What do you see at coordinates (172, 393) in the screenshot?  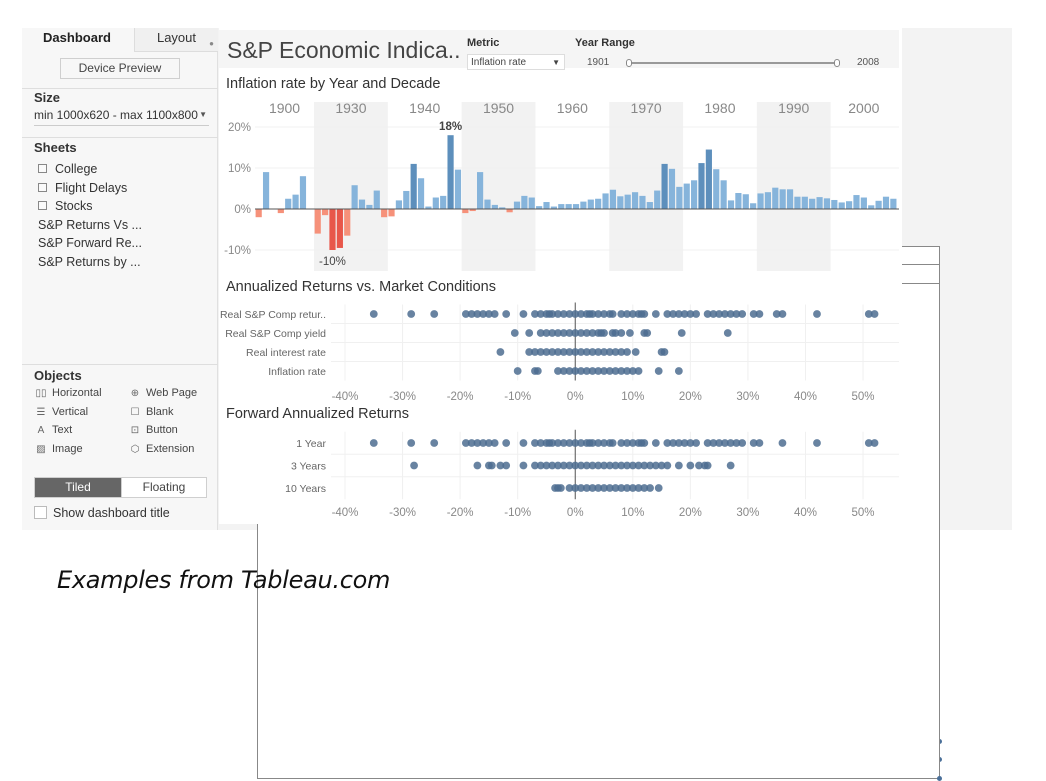 I see `object-item-label: Web Page` at bounding box center [172, 393].